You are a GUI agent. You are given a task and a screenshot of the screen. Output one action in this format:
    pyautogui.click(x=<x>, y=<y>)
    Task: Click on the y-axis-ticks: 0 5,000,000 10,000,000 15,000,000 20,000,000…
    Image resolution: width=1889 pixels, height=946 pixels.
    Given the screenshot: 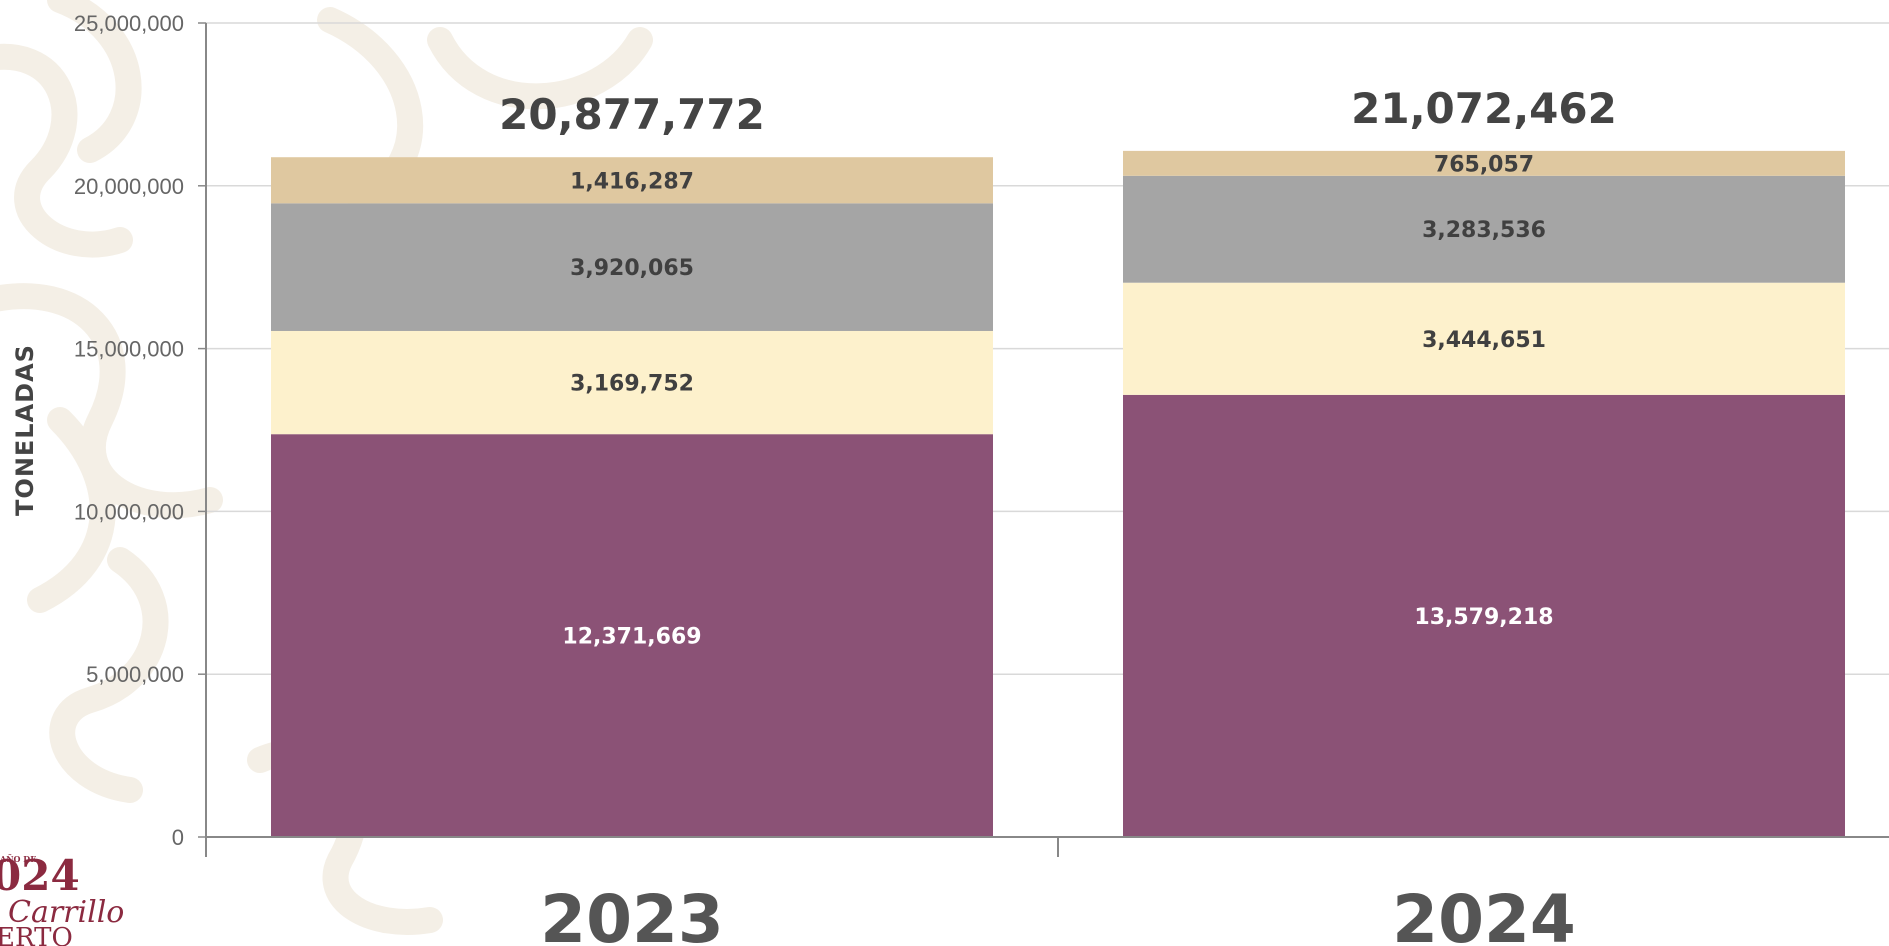 What is the action you would take?
    pyautogui.click(x=140, y=430)
    